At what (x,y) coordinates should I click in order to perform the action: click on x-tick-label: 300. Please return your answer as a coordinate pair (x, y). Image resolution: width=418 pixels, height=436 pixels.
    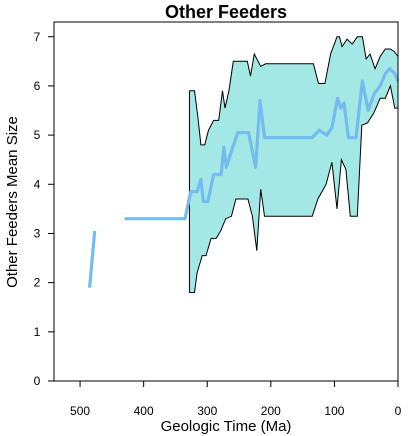
    Looking at the image, I should click on (207, 411).